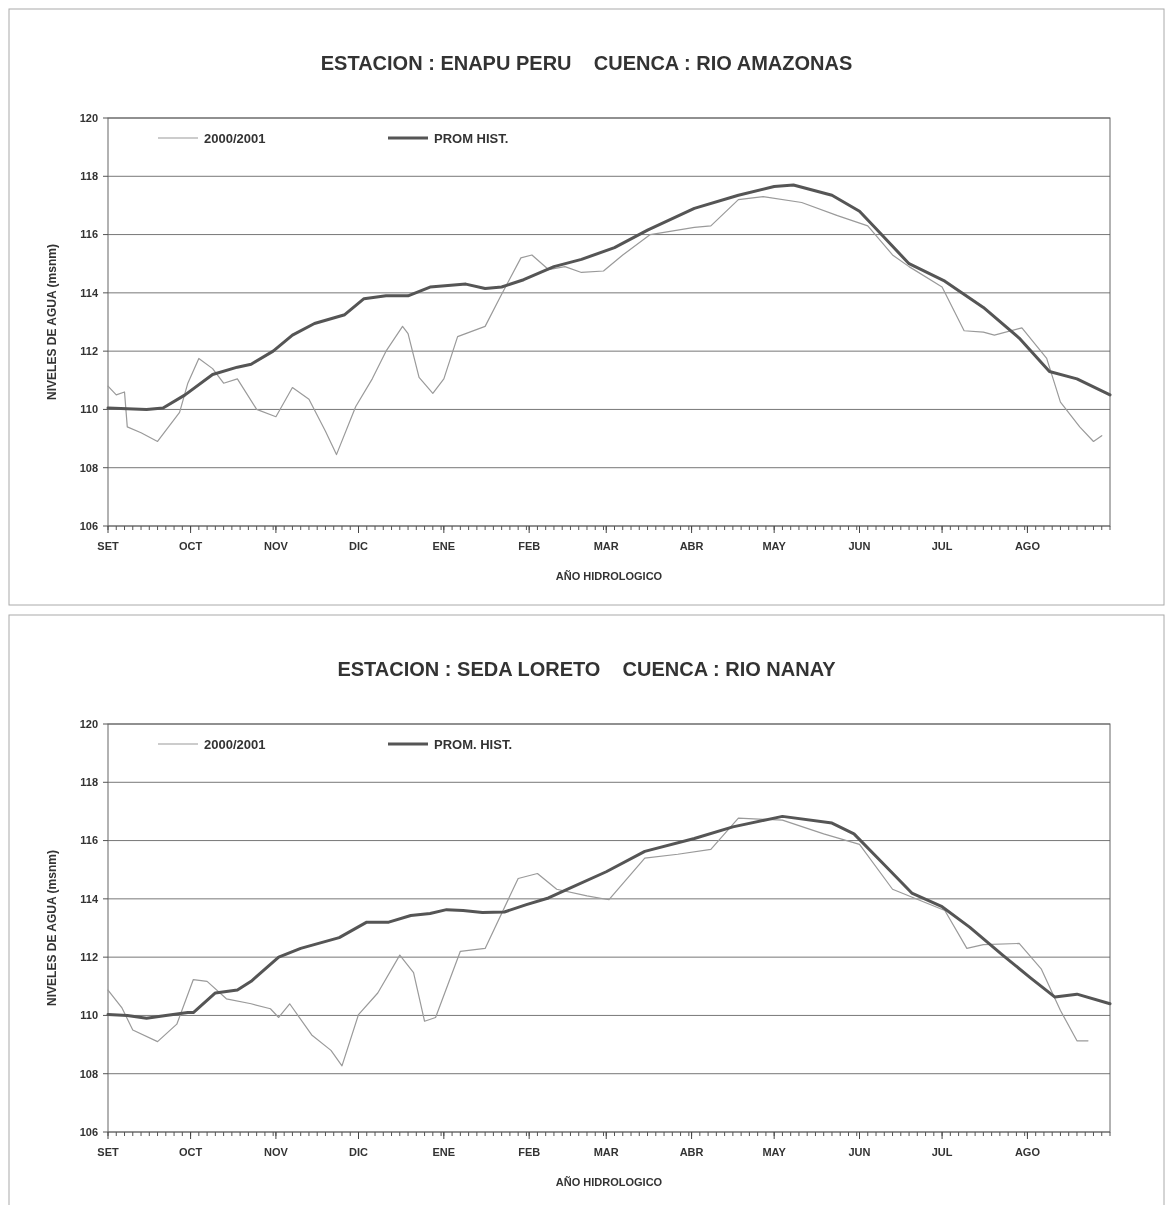  What do you see at coordinates (586, 63) in the screenshot?
I see `chart-title: ESTACION : ENAPU PERU CUENCA : RIO AMAZONAS` at bounding box center [586, 63].